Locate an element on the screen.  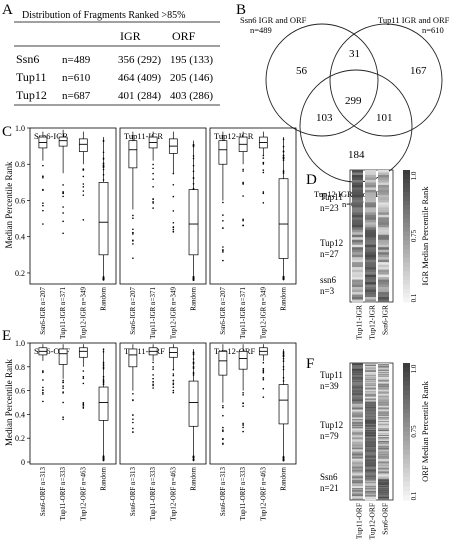
heatmap-group-n: n=21 is located at coordinates (329, 488).